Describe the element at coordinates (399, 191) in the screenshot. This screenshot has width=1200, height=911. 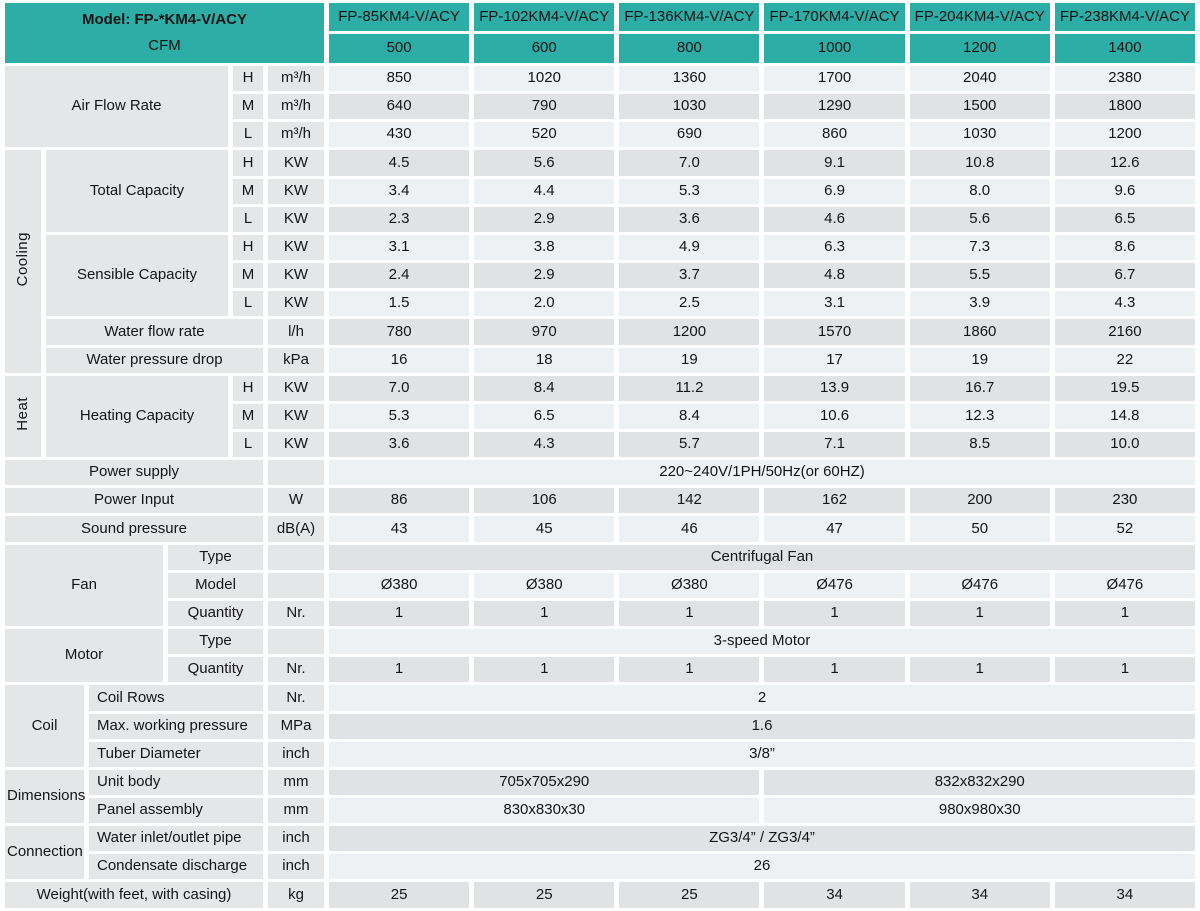
I see `value-cell: 3.4` at that location.